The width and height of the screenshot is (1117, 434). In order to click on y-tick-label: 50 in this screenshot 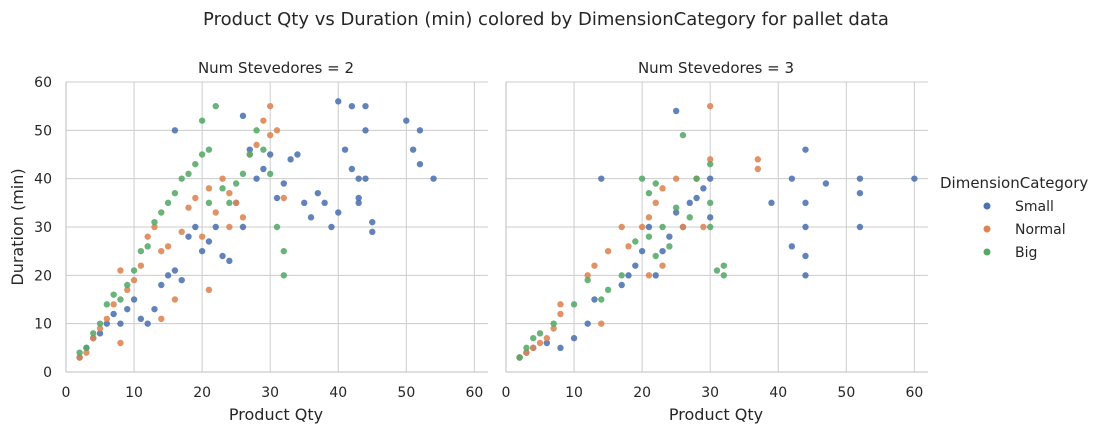, I will do `click(43, 131)`.